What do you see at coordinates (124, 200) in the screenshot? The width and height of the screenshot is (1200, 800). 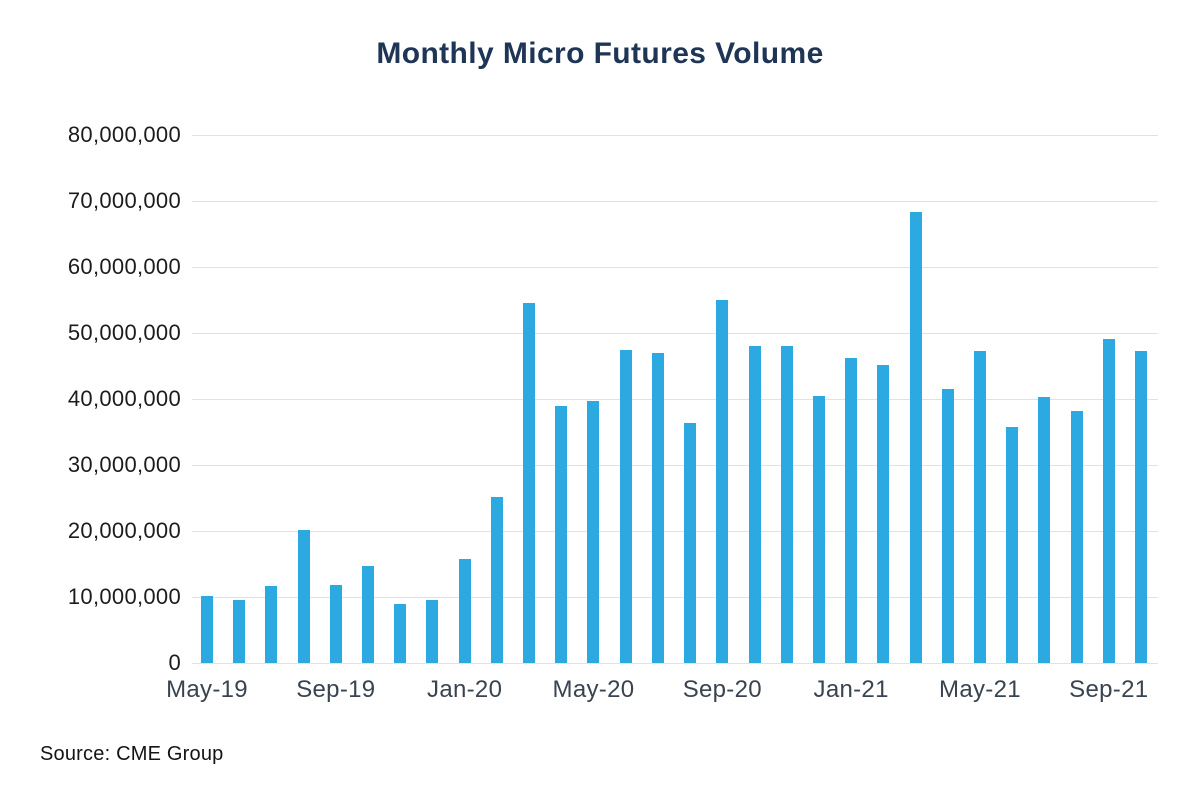 I see `y-axis-tick-label: 70,000,000` at bounding box center [124, 200].